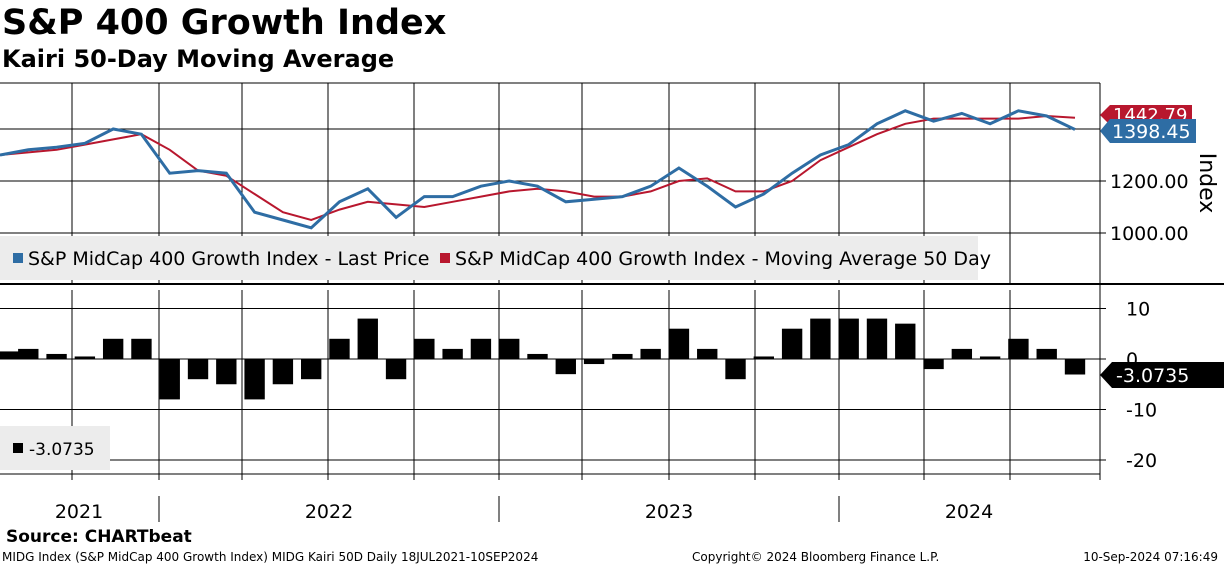 Image resolution: width=1224 pixels, height=566 pixels. I want to click on footer-timestamp: 10-Sep-2024 07:16:49, so click(1150, 557).